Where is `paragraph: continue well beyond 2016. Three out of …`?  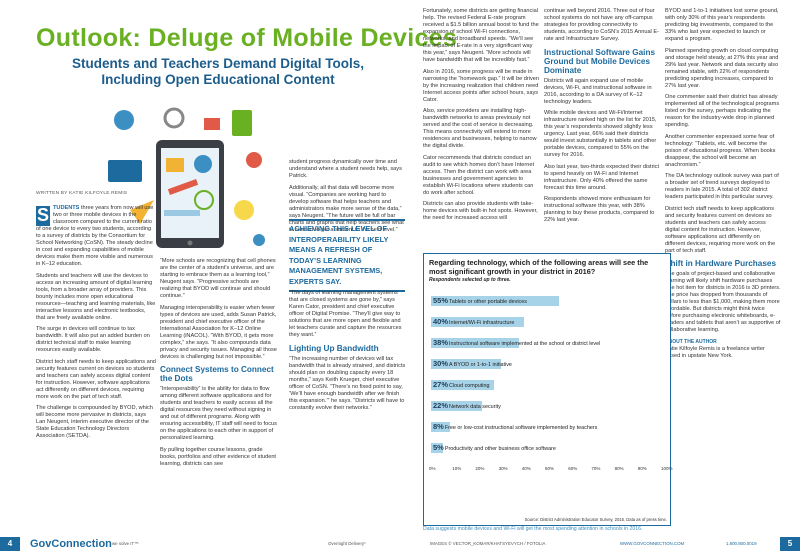
paragraph: continue well beyond 2016. Three out of … is located at coordinates (601, 25).